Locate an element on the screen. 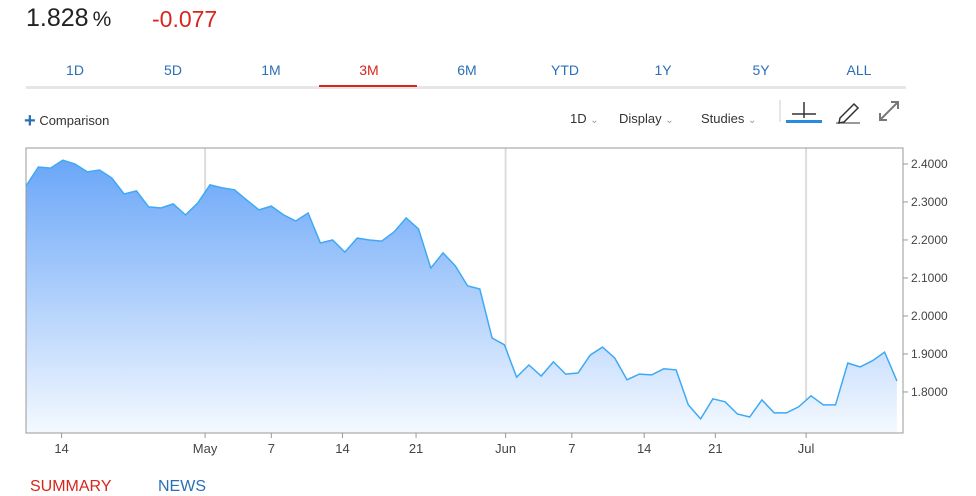 The image size is (976, 496). bottom-tab: SUMMARY is located at coordinates (71, 486).